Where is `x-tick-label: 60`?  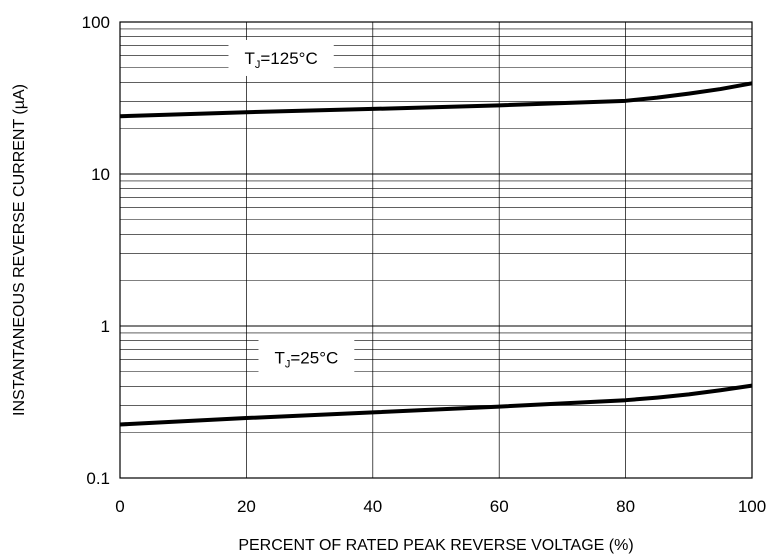 x-tick-label: 60 is located at coordinates (499, 506).